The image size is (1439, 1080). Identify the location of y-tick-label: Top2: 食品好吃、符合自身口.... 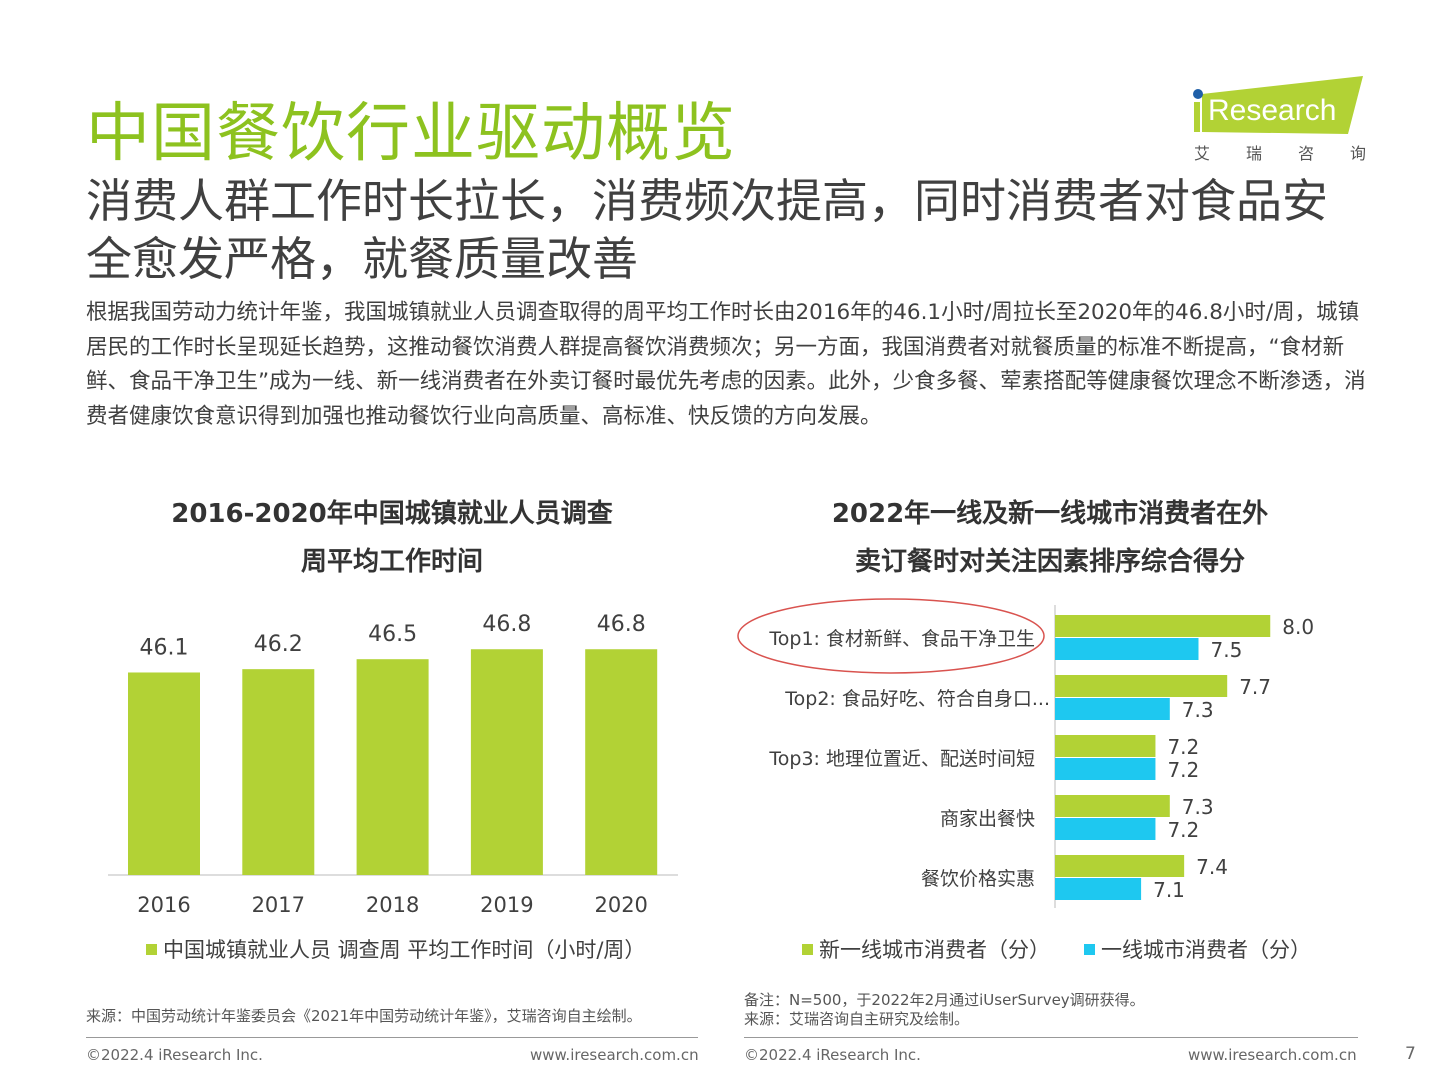
(917, 699).